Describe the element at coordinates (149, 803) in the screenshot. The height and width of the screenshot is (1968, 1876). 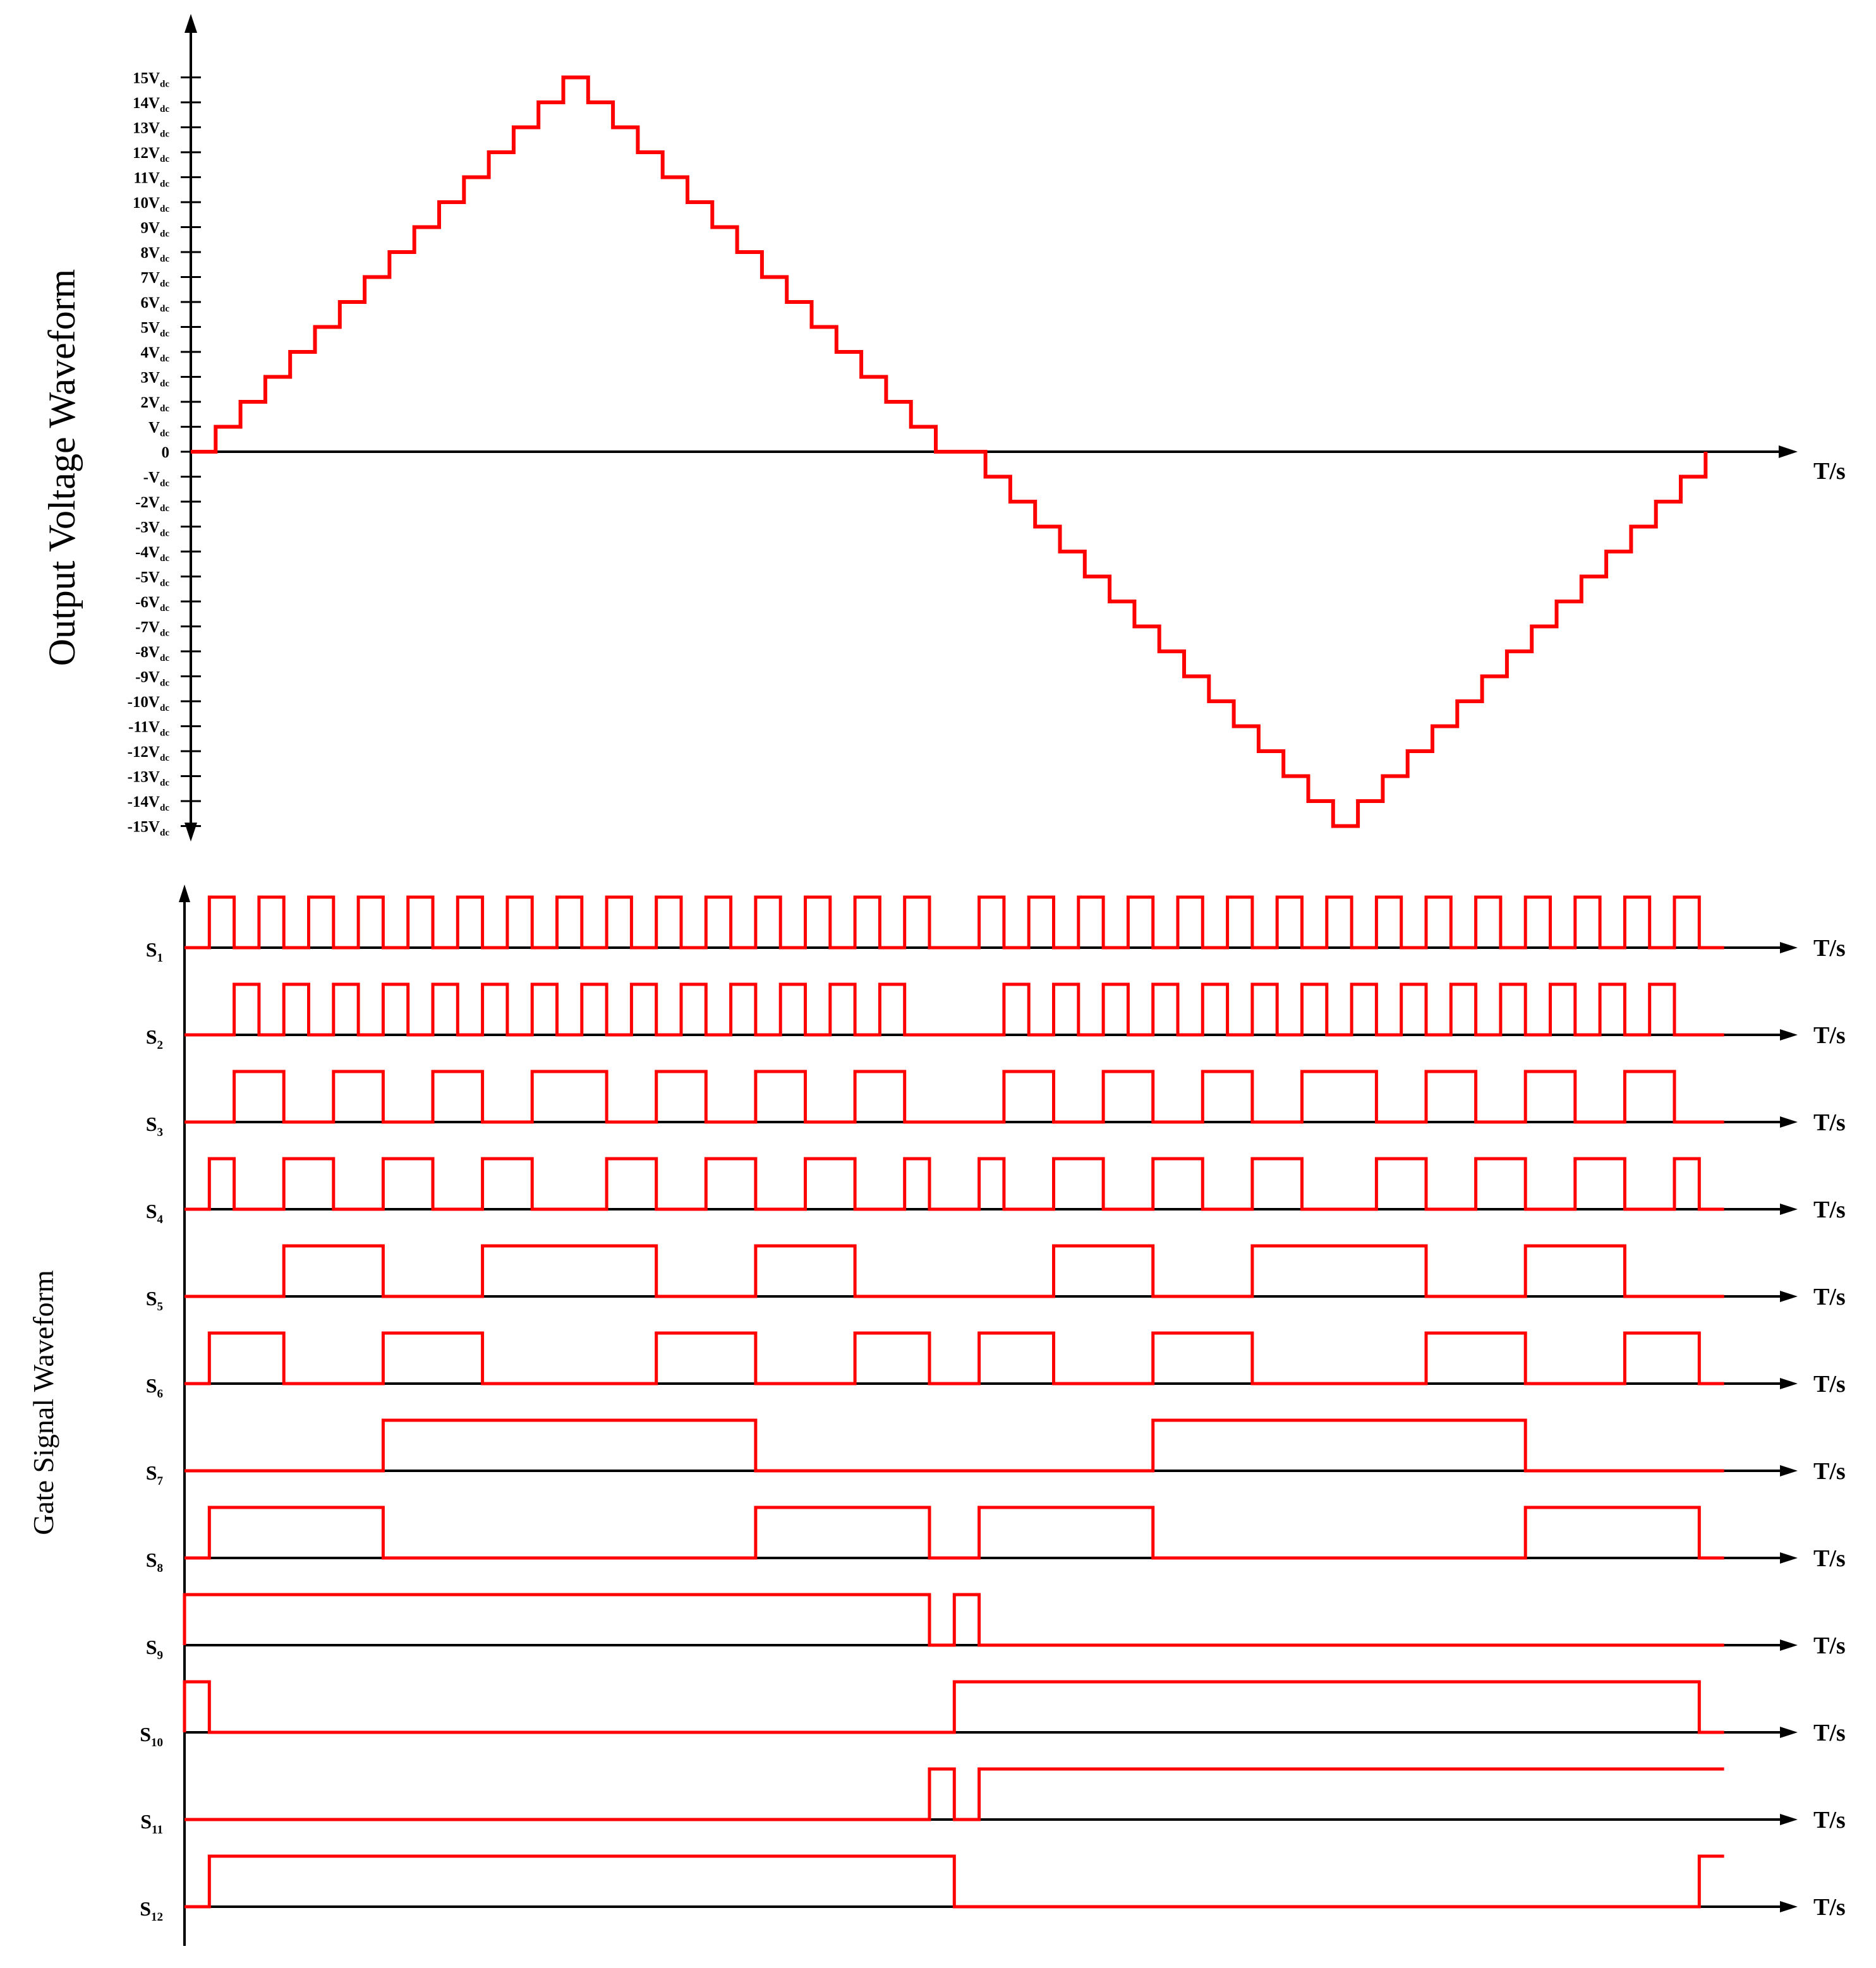
I see `y-tick-label: -14Vdc` at that location.